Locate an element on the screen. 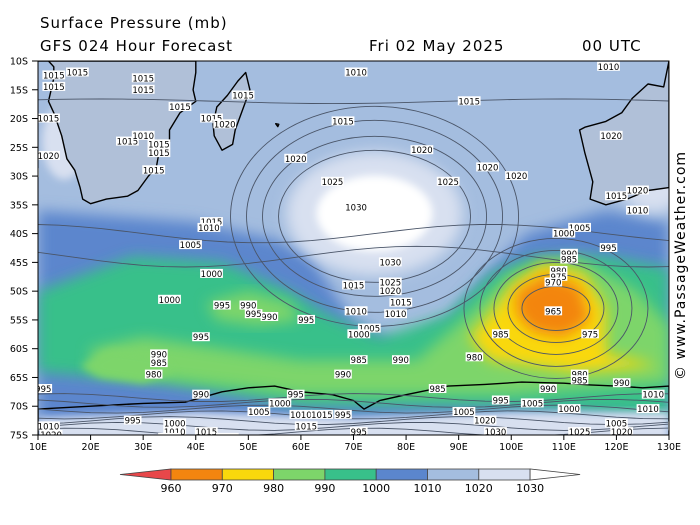 This screenshot has width=700, height=525. lon-tick-label: 90E is located at coordinates (459, 447).